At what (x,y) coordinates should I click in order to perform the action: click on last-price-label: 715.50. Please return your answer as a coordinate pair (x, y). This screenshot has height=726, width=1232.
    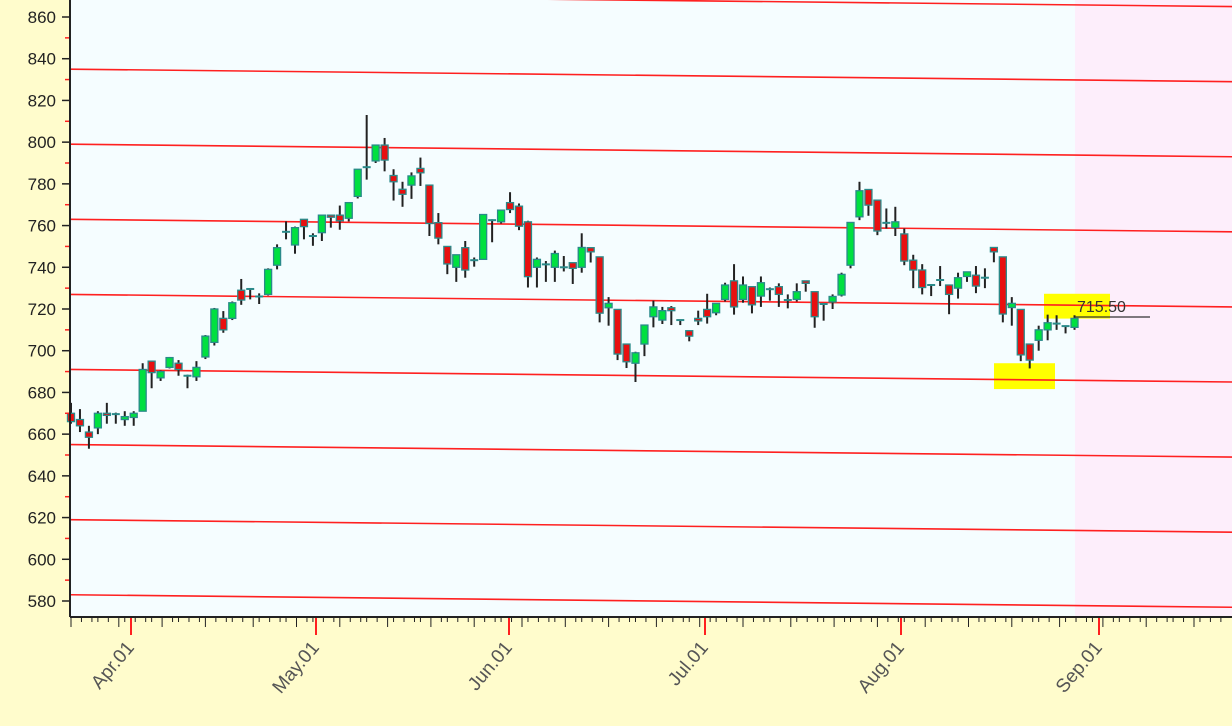
    Looking at the image, I should click on (1101, 307).